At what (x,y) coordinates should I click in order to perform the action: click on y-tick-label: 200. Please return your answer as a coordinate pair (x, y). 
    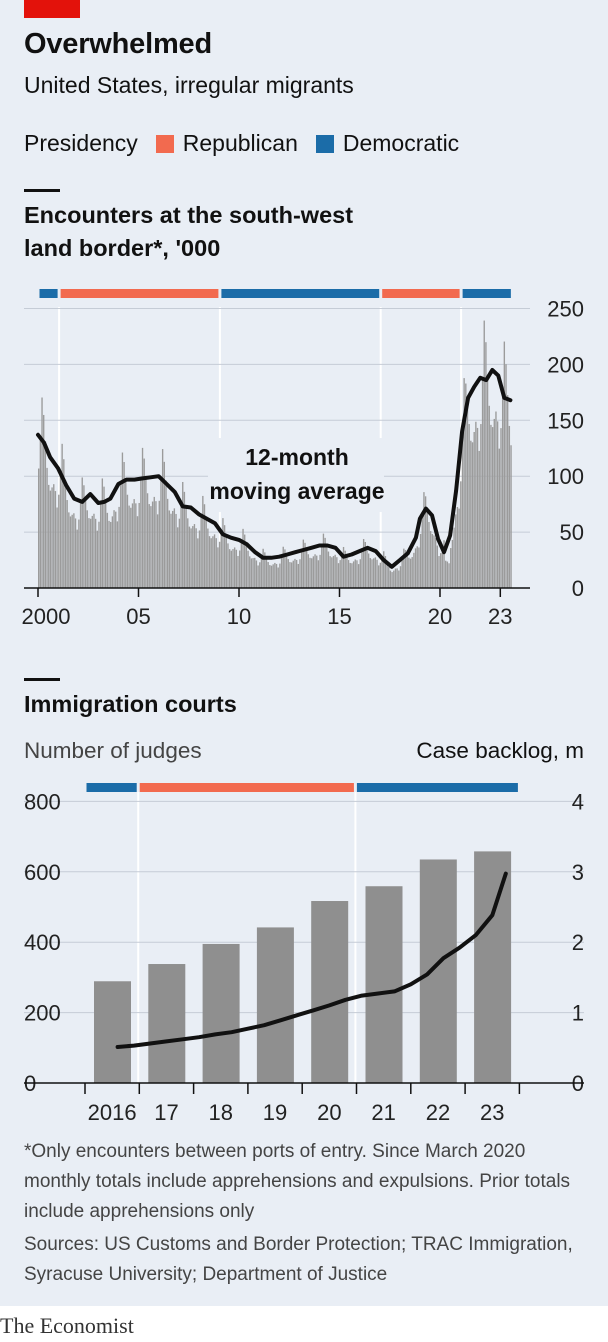
    Looking at the image, I should click on (565, 364).